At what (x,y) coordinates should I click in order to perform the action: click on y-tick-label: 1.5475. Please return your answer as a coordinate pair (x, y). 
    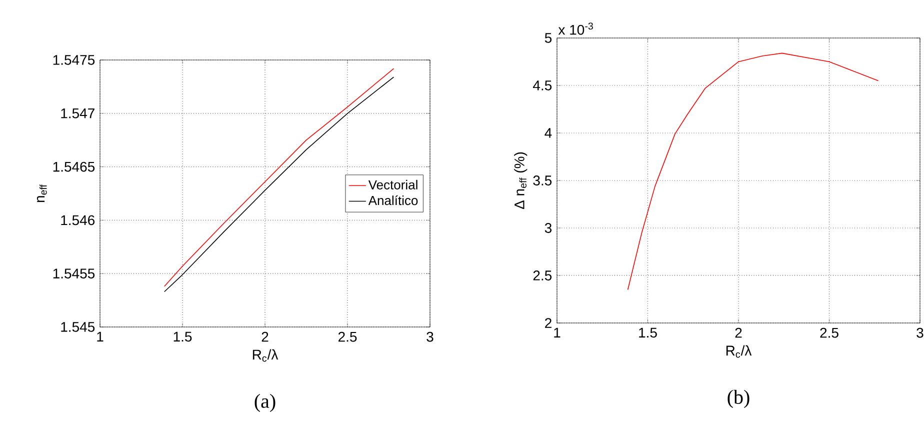
    Looking at the image, I should click on (74, 60).